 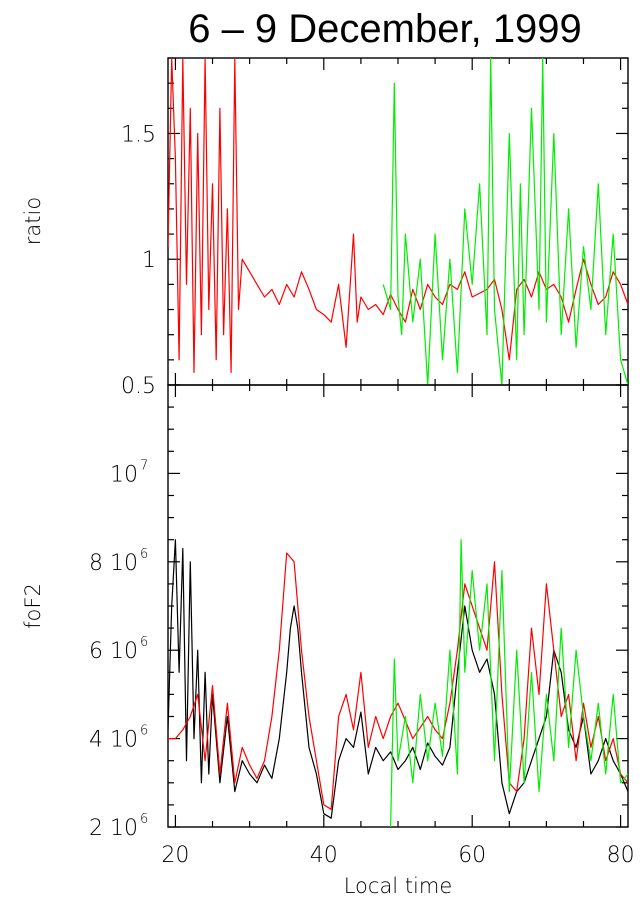 What do you see at coordinates (324, 855) in the screenshot?
I see `x-tick-label: 40` at bounding box center [324, 855].